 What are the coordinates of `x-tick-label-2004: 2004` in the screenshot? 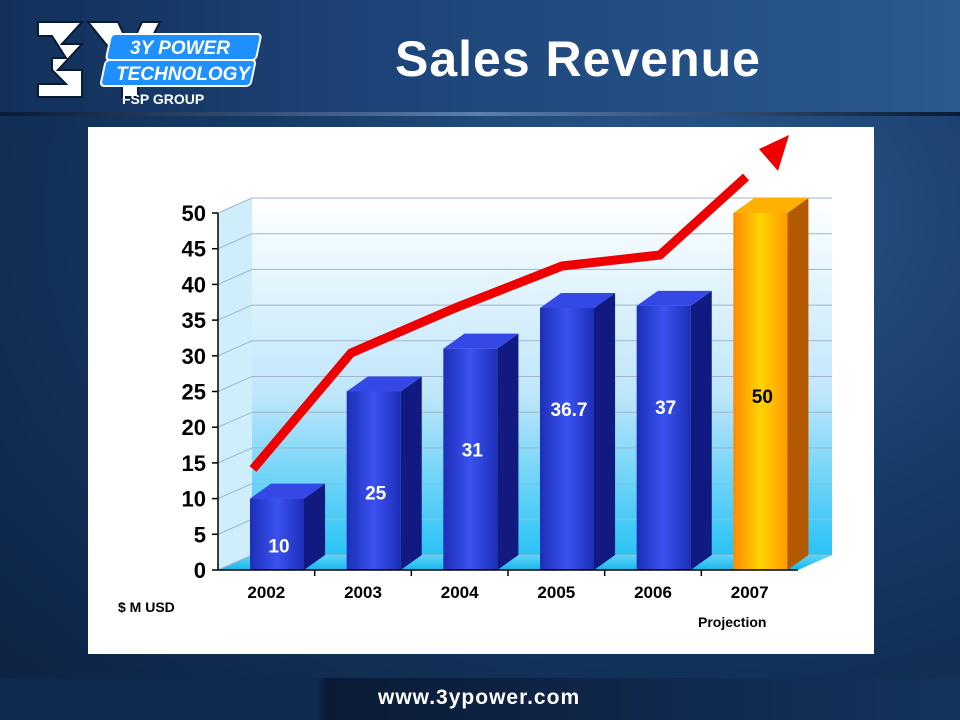 It's located at (460, 592).